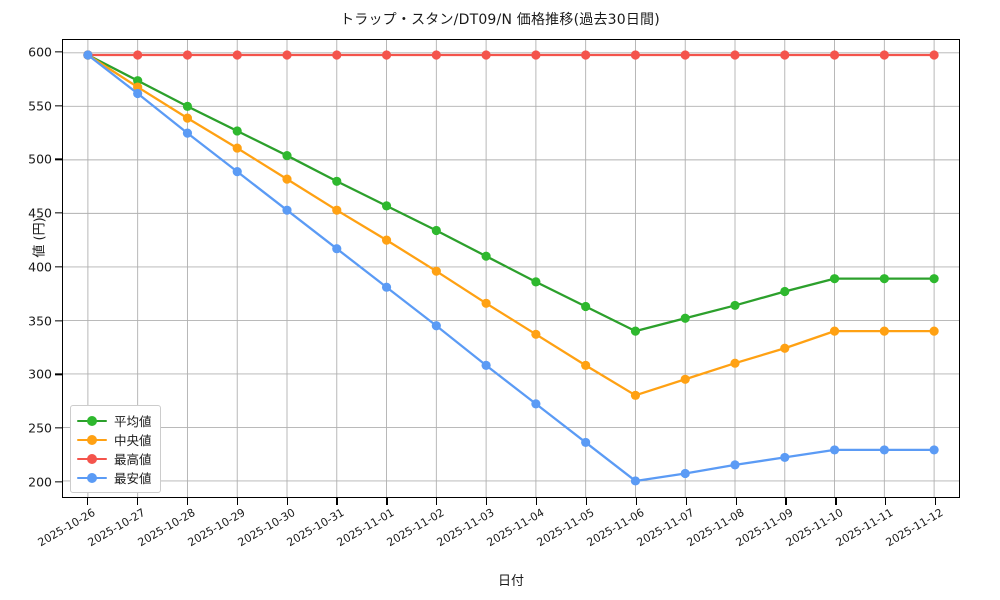 The image size is (1000, 600). What do you see at coordinates (500, 20) in the screenshot?
I see `chart-title: トラップ・スタン/DT09/N 価格推移(過去30日間)` at bounding box center [500, 20].